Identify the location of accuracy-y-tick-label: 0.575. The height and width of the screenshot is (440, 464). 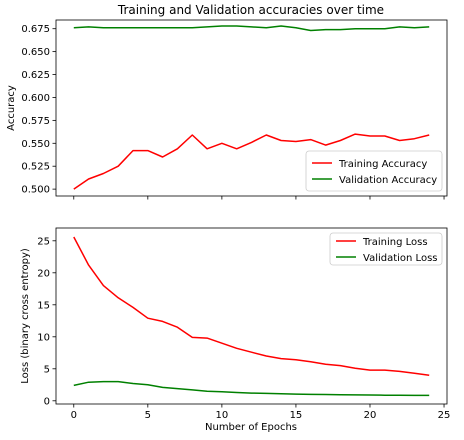
(35, 121).